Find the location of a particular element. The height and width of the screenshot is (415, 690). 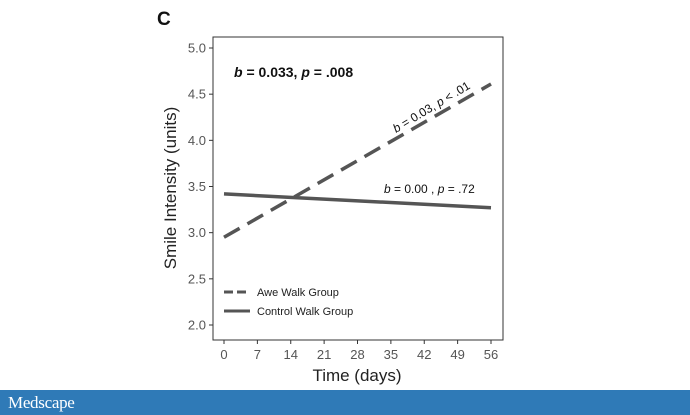

x-axis-label: Time (days) is located at coordinates (356, 375).